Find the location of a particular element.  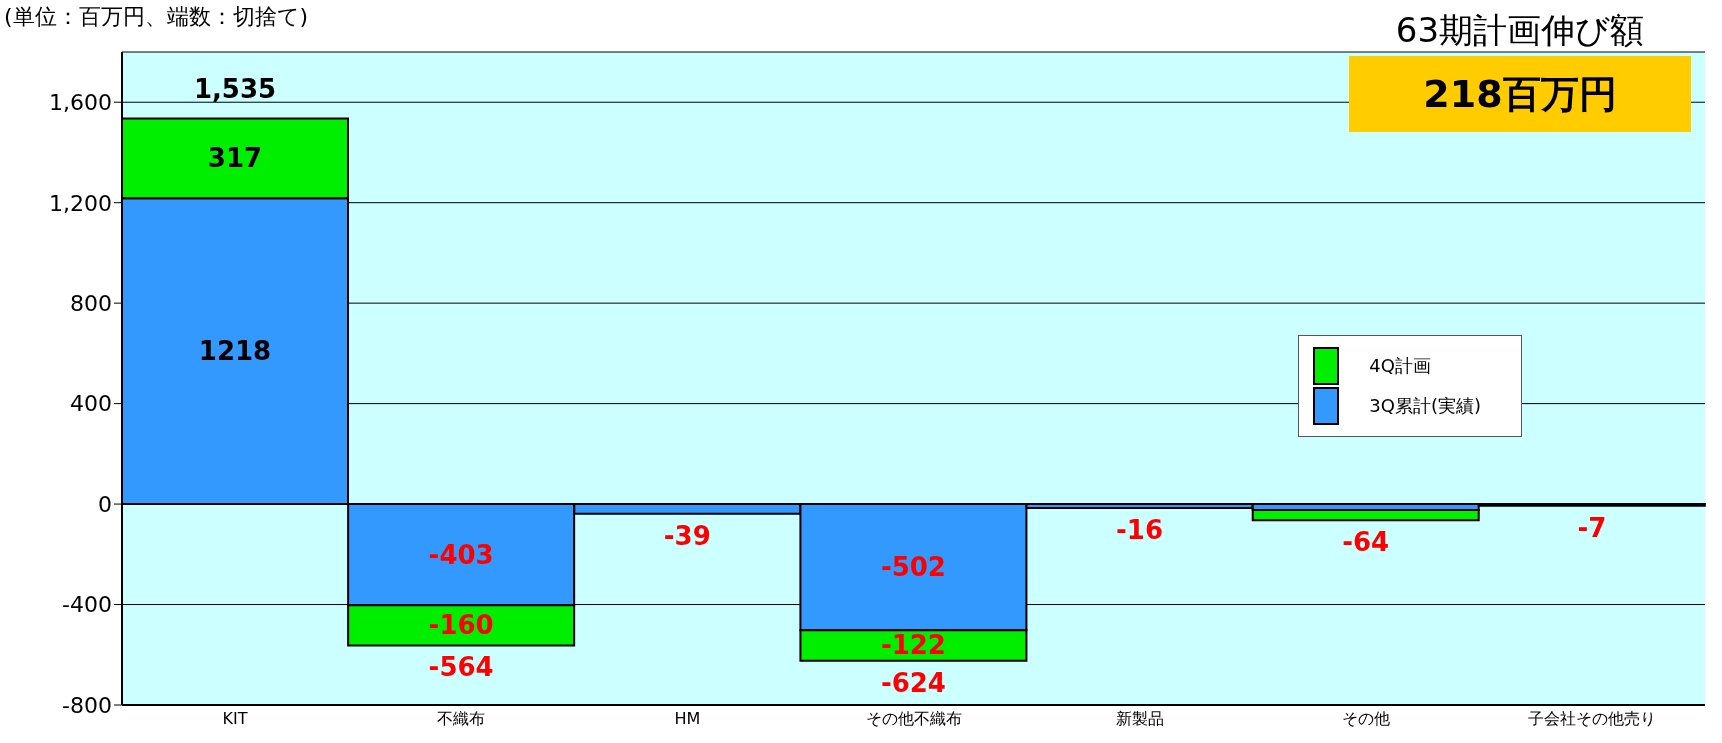

x-tick-label: HM is located at coordinates (687, 719).